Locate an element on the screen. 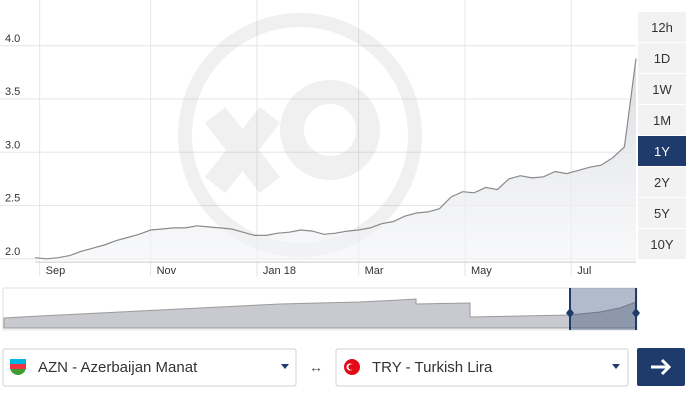 This screenshot has height=405, width=698. y-tick-label: 2.0 is located at coordinates (12, 252).